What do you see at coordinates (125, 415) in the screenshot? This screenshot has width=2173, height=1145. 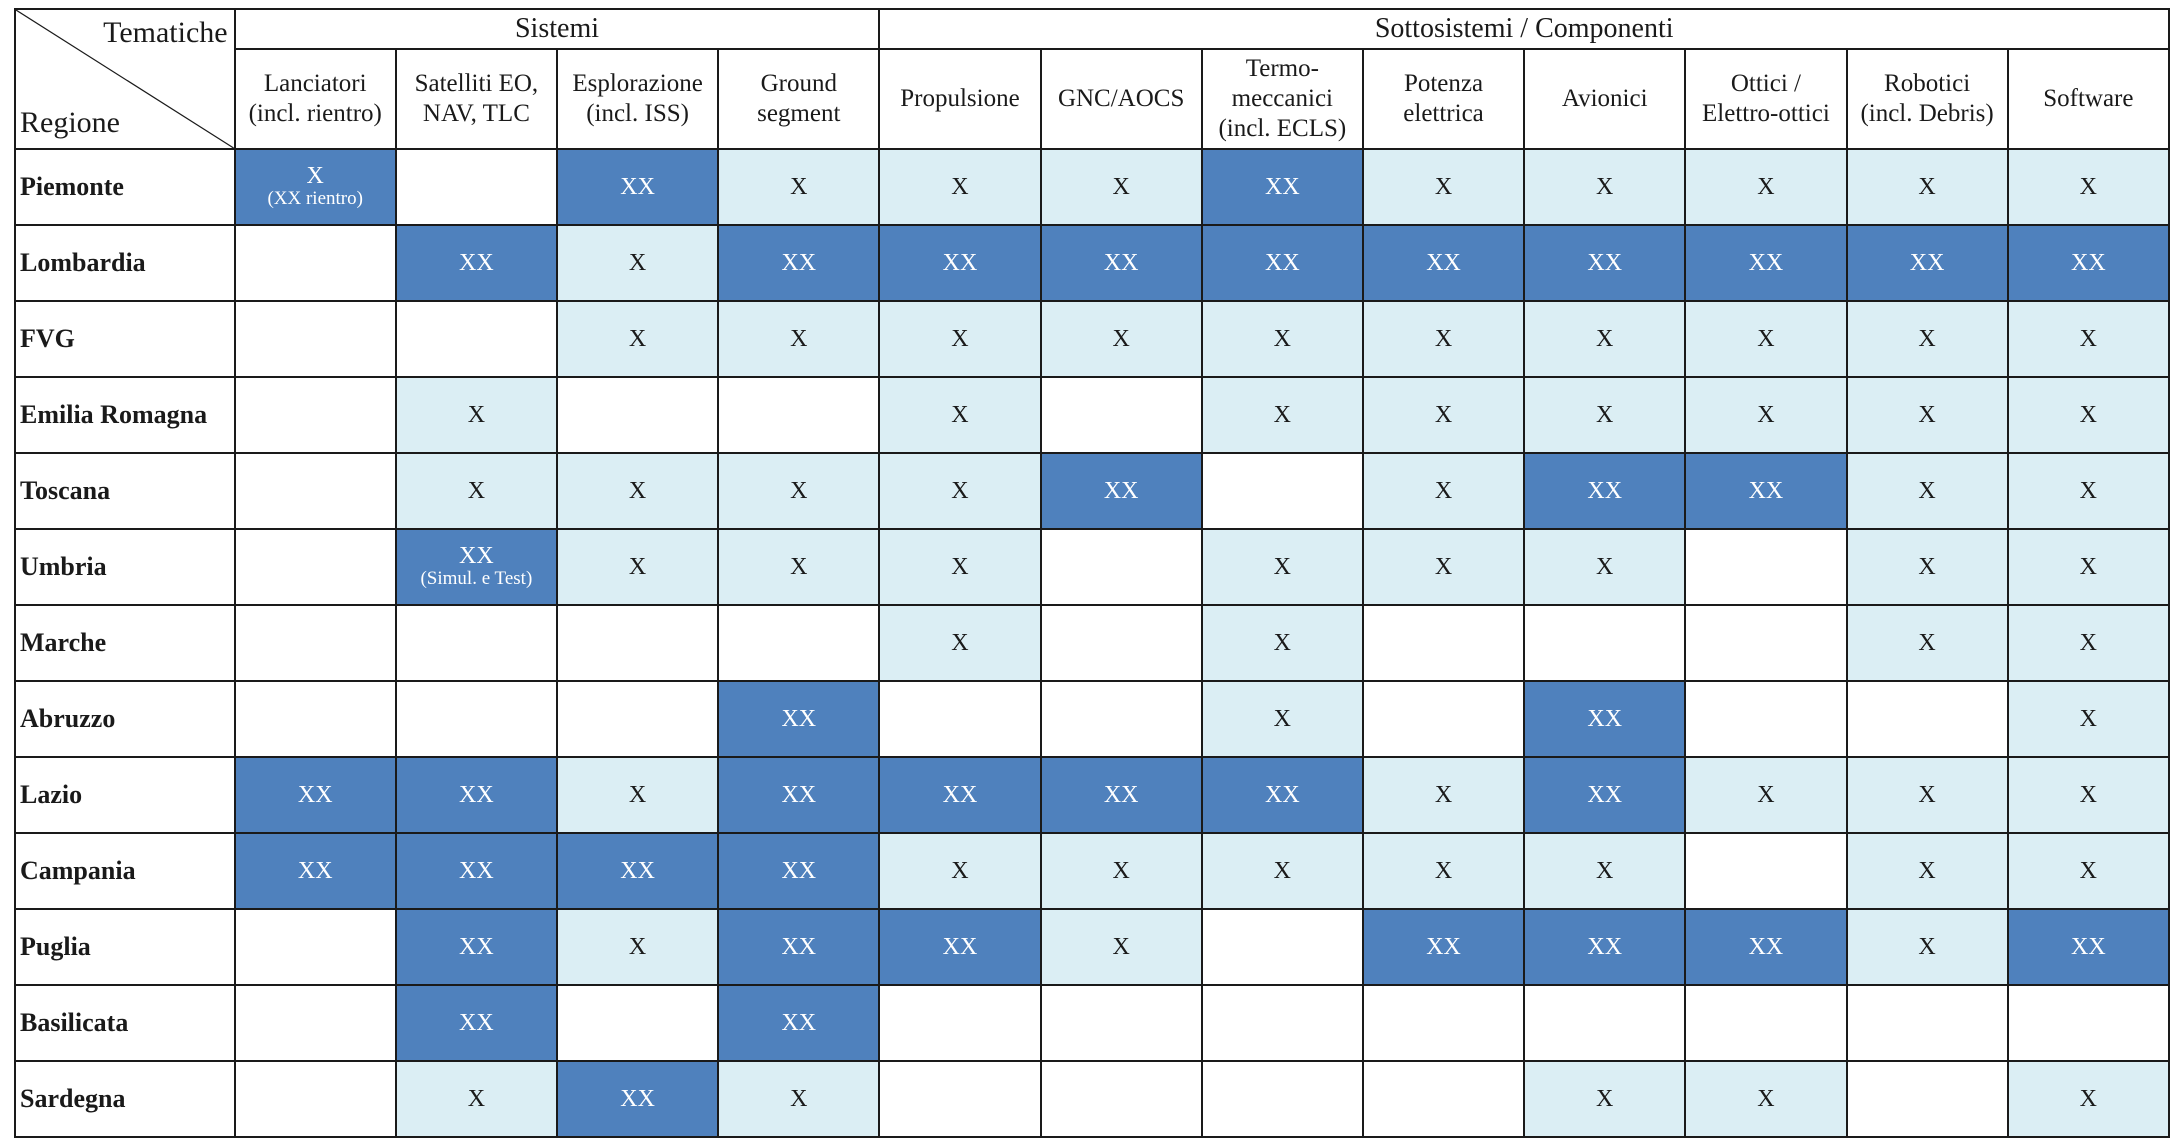 I see `region-label: Emilia Romagna` at bounding box center [125, 415].